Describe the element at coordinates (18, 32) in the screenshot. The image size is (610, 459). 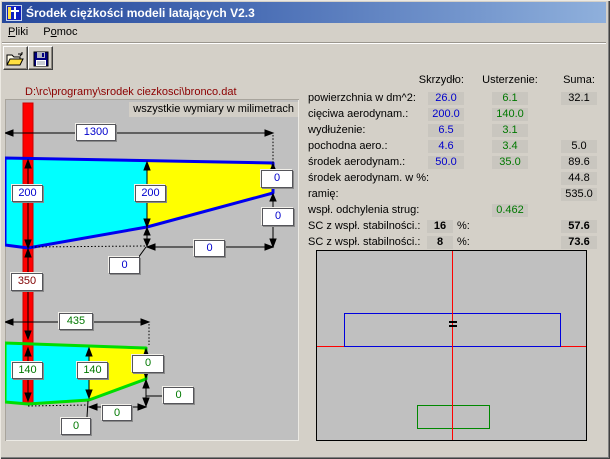
I see `menu-pliki: Pliki` at that location.